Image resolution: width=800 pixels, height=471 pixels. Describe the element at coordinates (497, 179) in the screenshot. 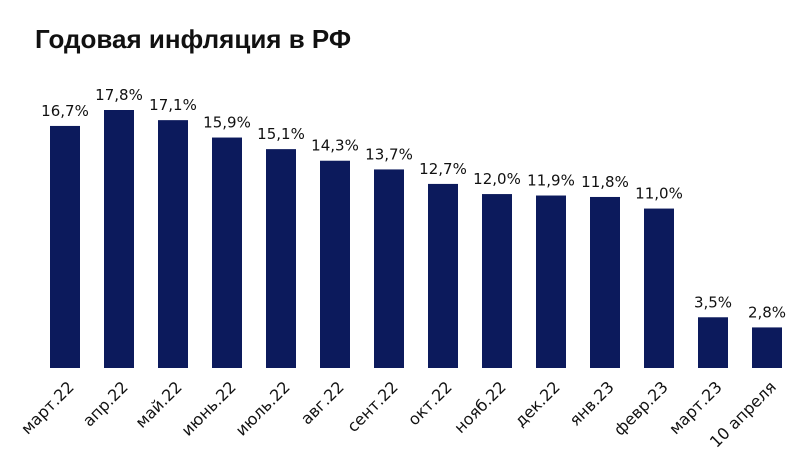

I see `value-label: 12,0%` at that location.